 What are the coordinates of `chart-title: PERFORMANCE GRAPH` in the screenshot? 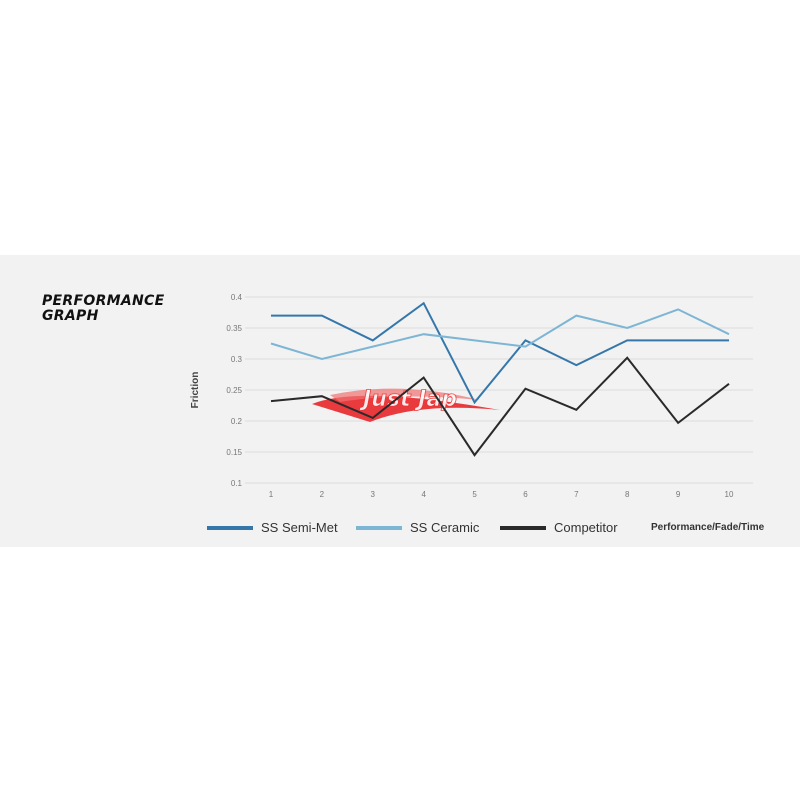 It's located at (103, 309).